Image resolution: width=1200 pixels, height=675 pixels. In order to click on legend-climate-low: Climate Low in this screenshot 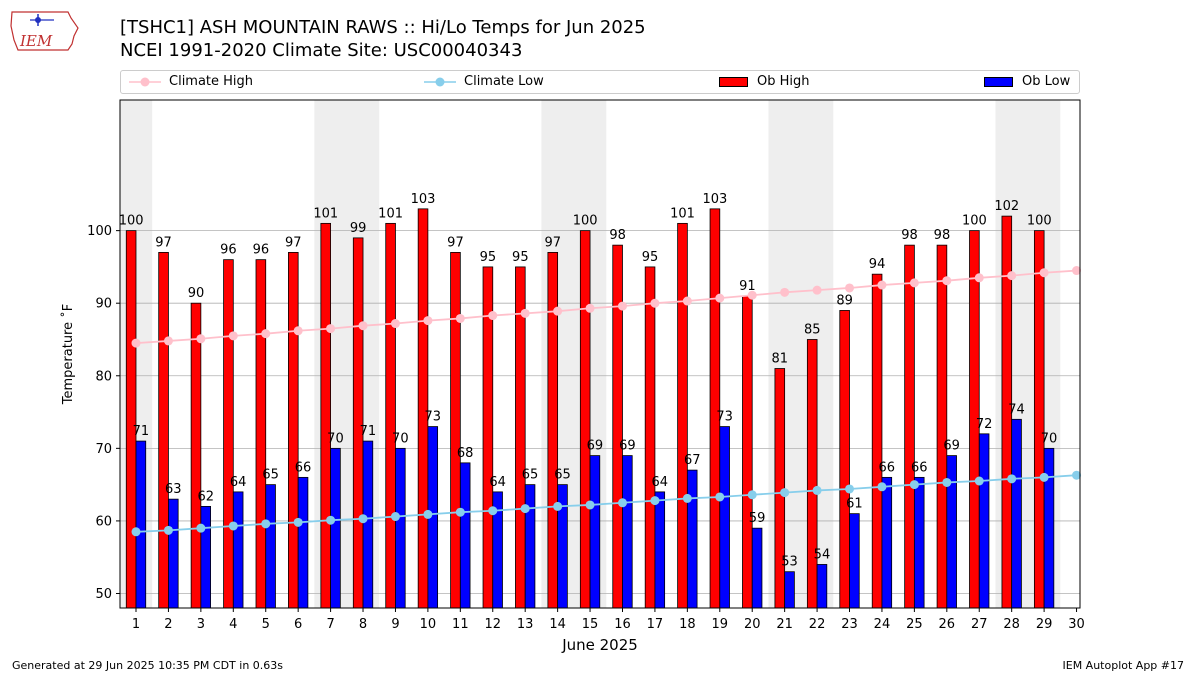, I will do `click(484, 81)`.